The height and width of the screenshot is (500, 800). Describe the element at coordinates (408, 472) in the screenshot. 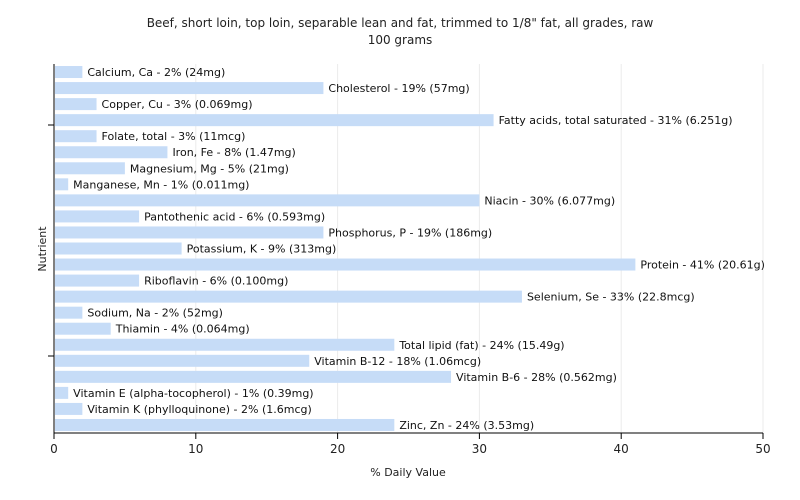

I see `x-axis-title: % Daily Value` at that location.